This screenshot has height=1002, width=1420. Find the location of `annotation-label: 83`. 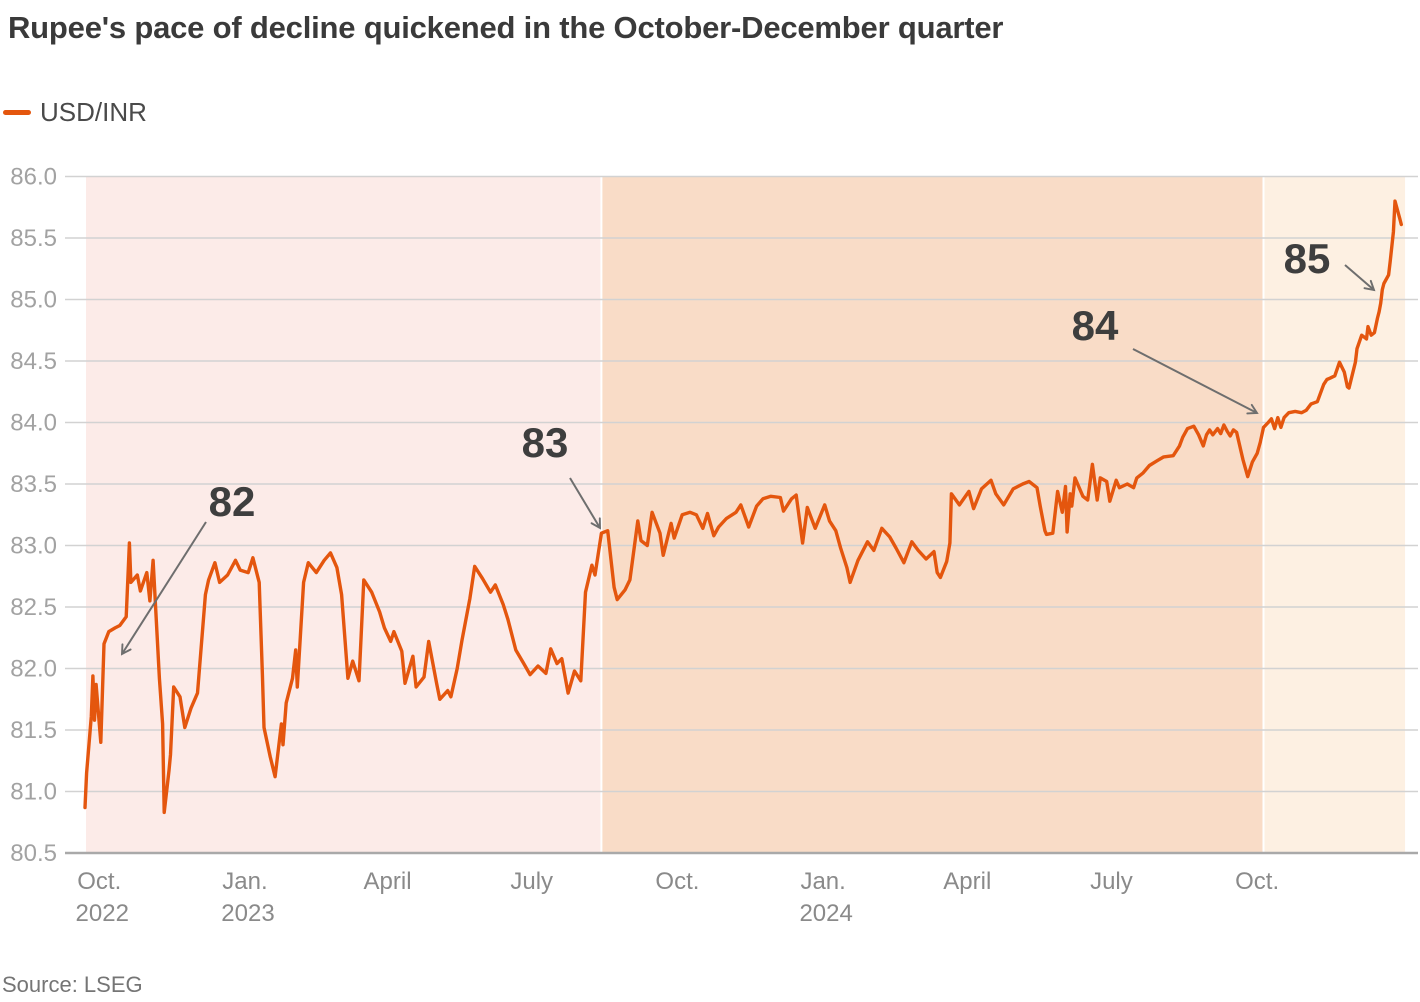

annotation-label: 83 is located at coordinates (545, 442).